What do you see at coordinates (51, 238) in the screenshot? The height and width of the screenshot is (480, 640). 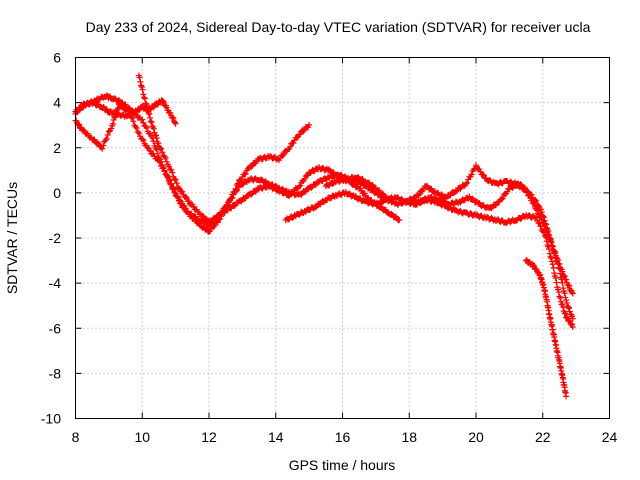 I see `y-tick-labels: -10 -8 -6 -4 -2 0 2 4 6` at bounding box center [51, 238].